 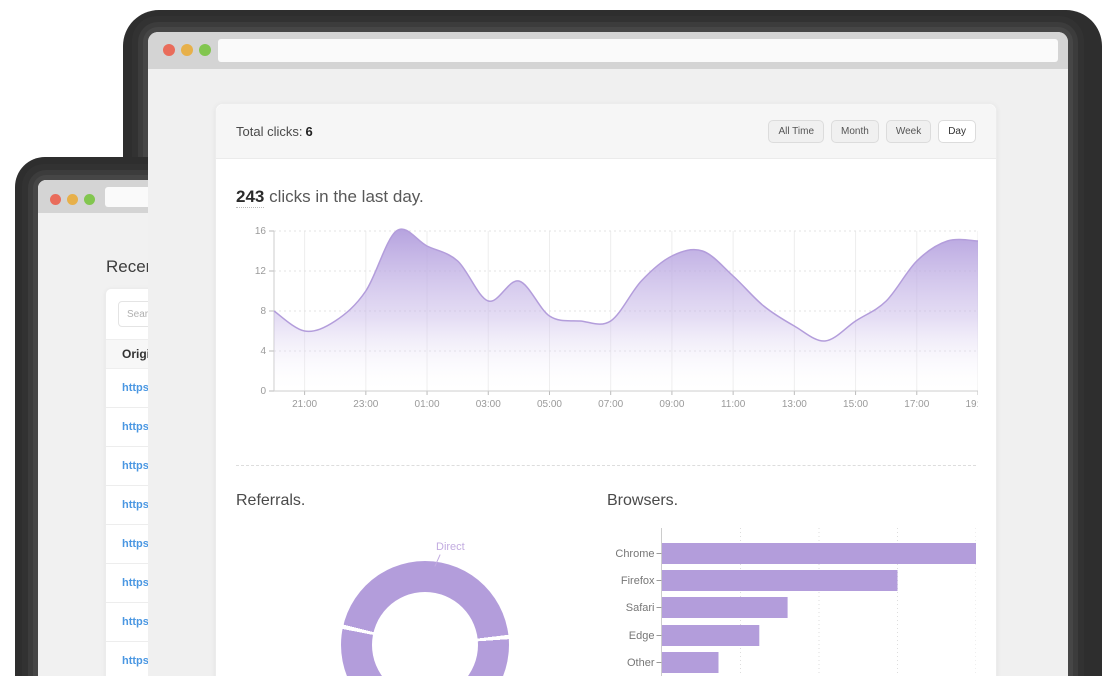 I want to click on svg-text: 21:00, so click(x=304, y=404).